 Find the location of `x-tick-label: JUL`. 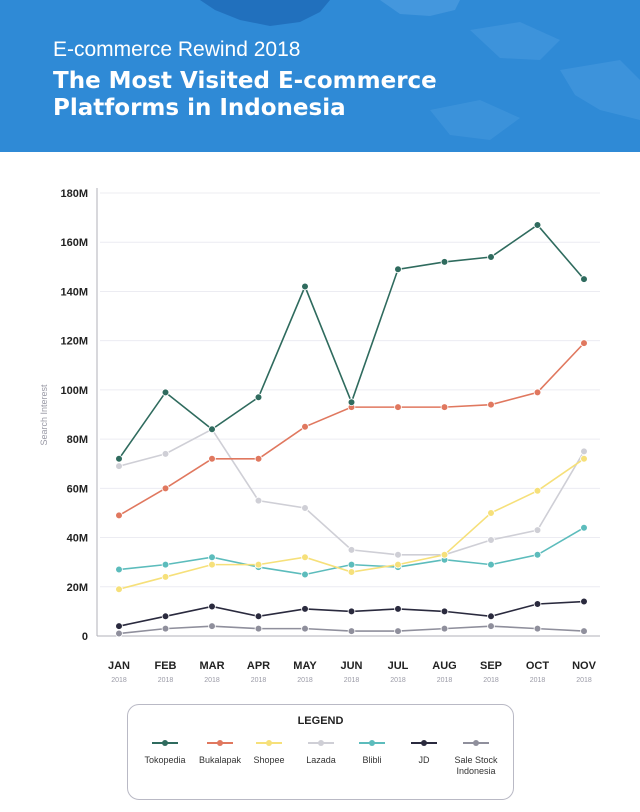

x-tick-label: JUL is located at coordinates (398, 666).